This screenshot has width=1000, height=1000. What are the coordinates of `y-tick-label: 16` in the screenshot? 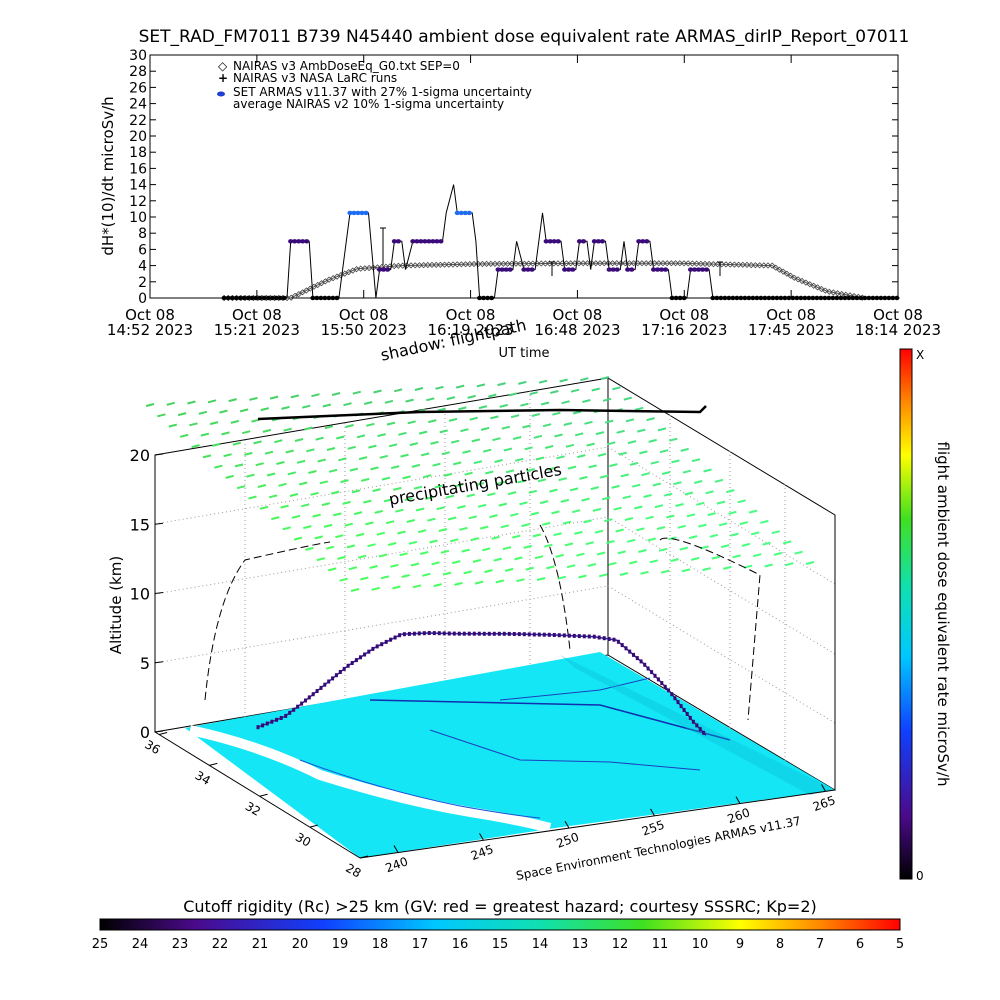 It's located at (138, 169).